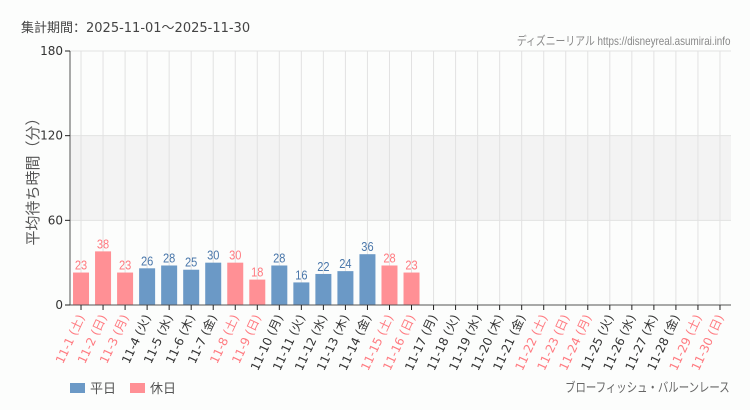  What do you see at coordinates (138, 387) in the screenshot?
I see `holiday-swatch` at bounding box center [138, 387].